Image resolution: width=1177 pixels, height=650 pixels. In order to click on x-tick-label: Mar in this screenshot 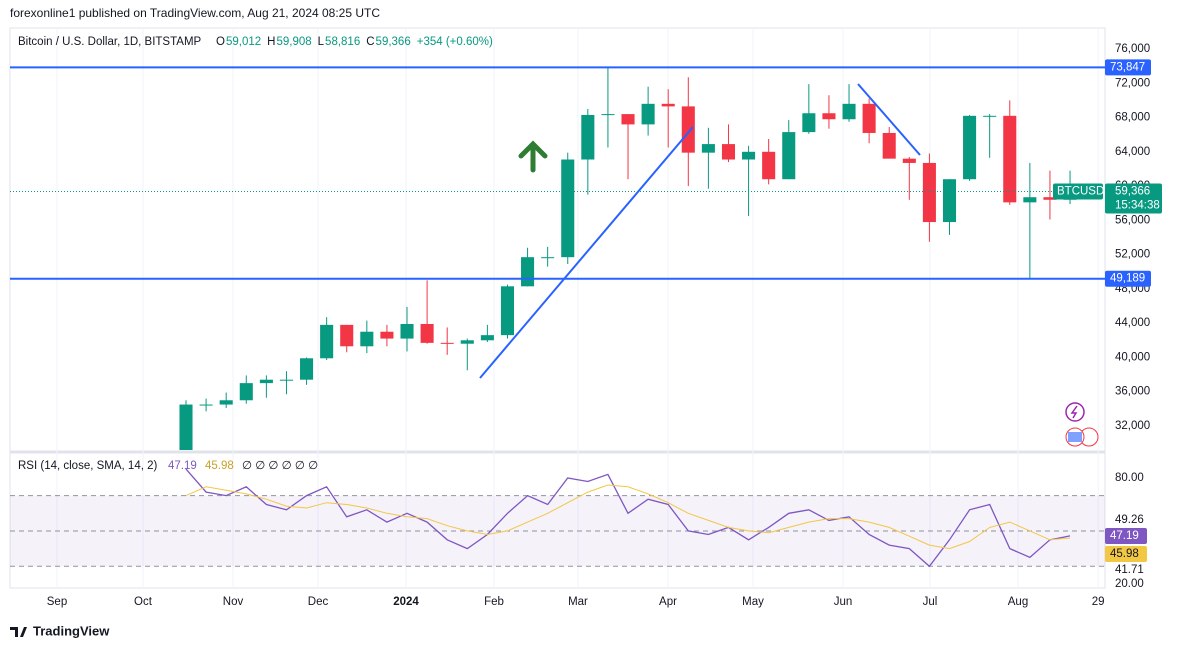, I will do `click(578, 602)`.